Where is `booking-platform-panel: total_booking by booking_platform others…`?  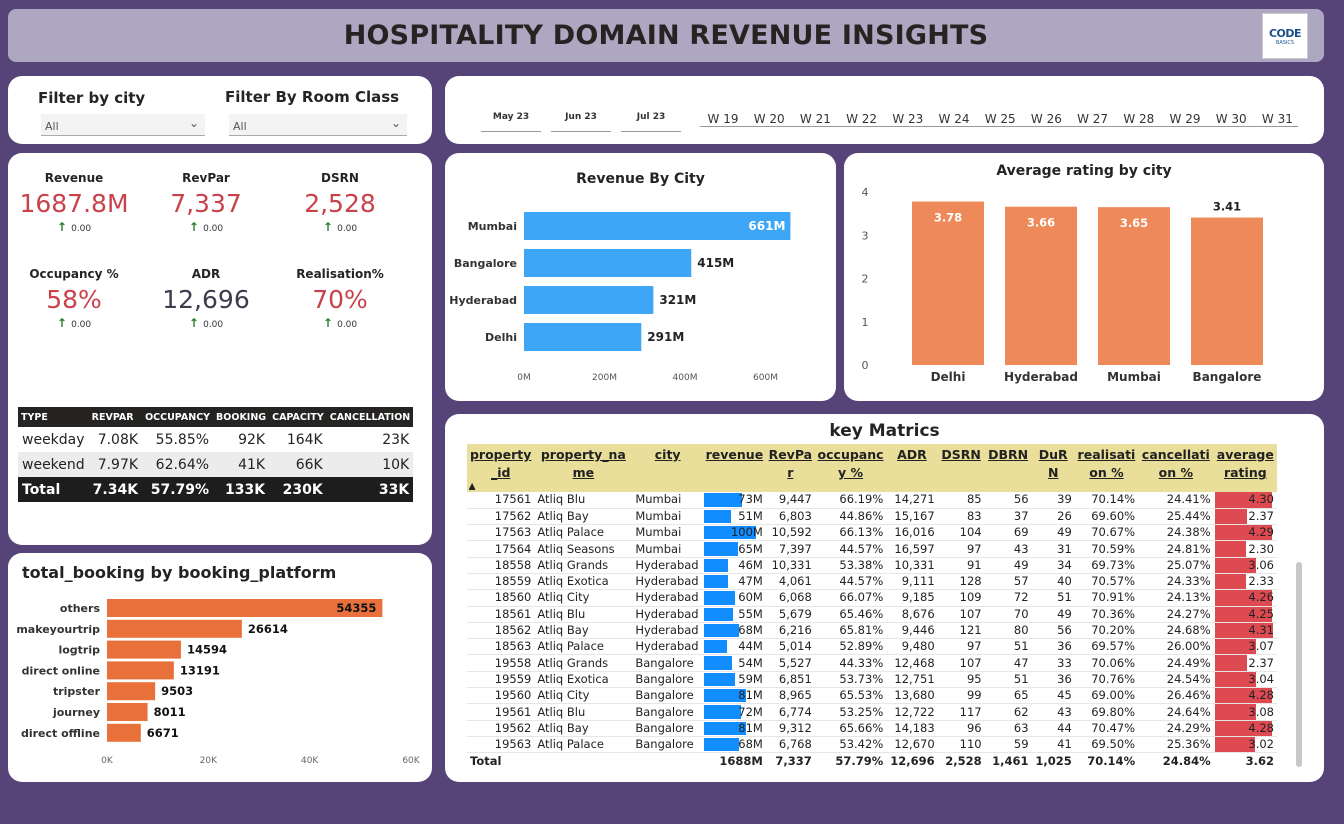
booking-platform-panel: total_booking by booking_platform others… is located at coordinates (220, 667).